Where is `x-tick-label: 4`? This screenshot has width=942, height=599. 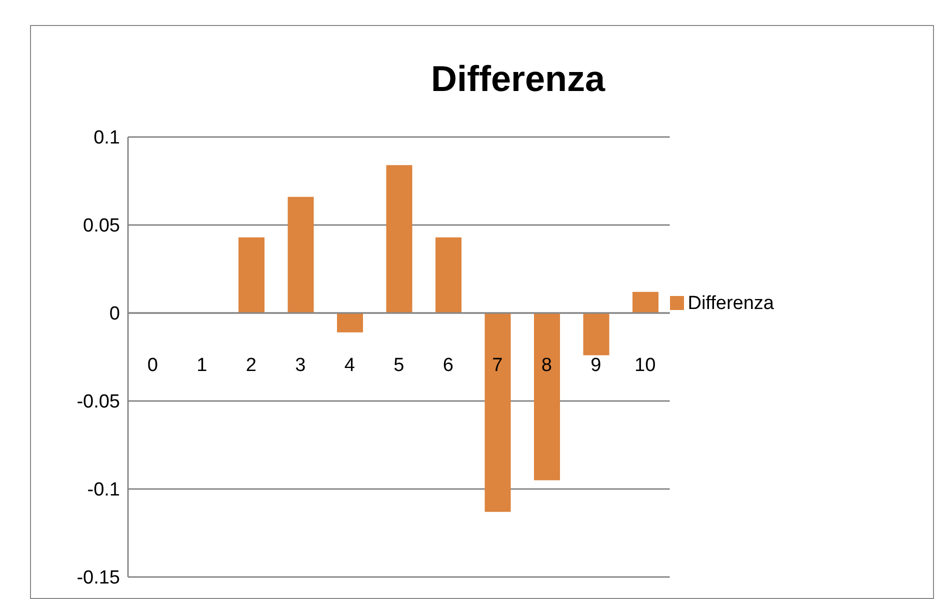 x-tick-label: 4 is located at coordinates (350, 365).